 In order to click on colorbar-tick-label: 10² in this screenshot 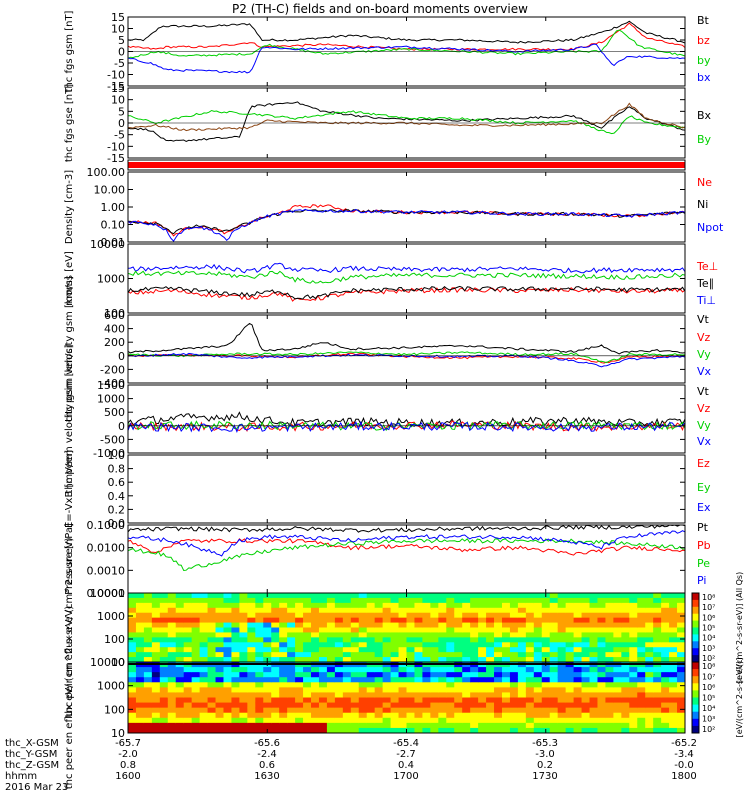, I will do `click(708, 729)`.